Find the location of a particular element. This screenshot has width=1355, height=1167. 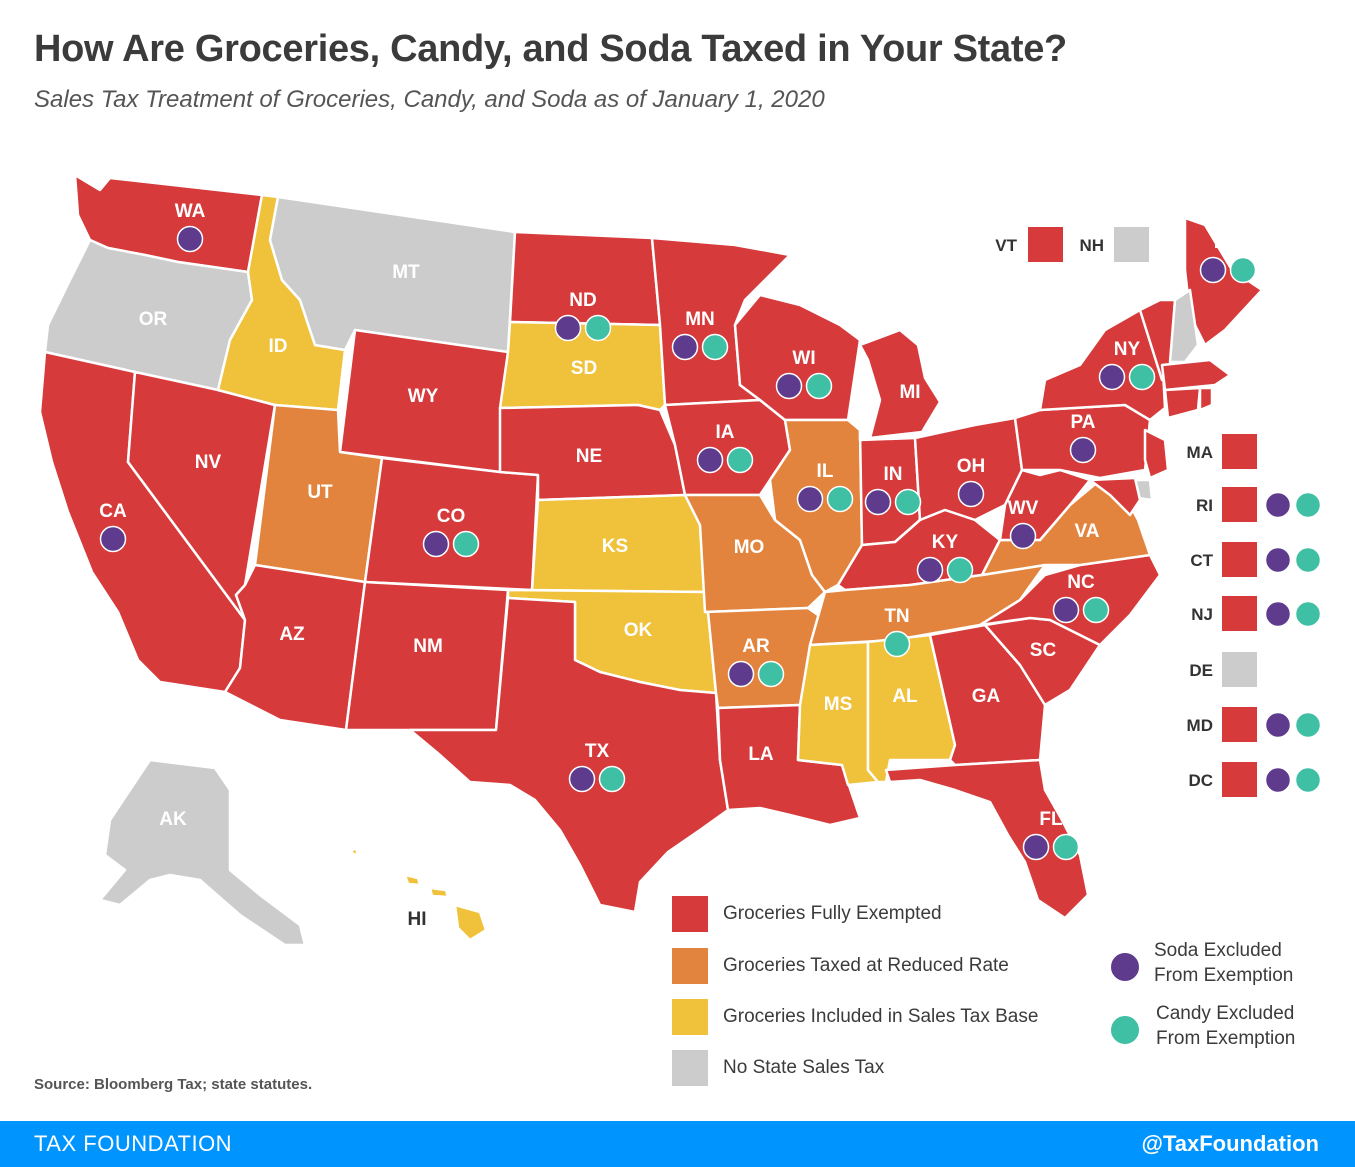

candy-dot-ar is located at coordinates (771, 674).